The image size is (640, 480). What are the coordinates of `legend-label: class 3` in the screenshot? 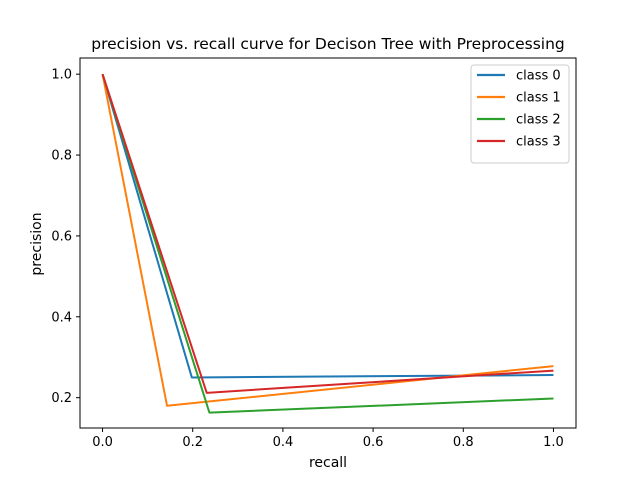 It's located at (538, 142).